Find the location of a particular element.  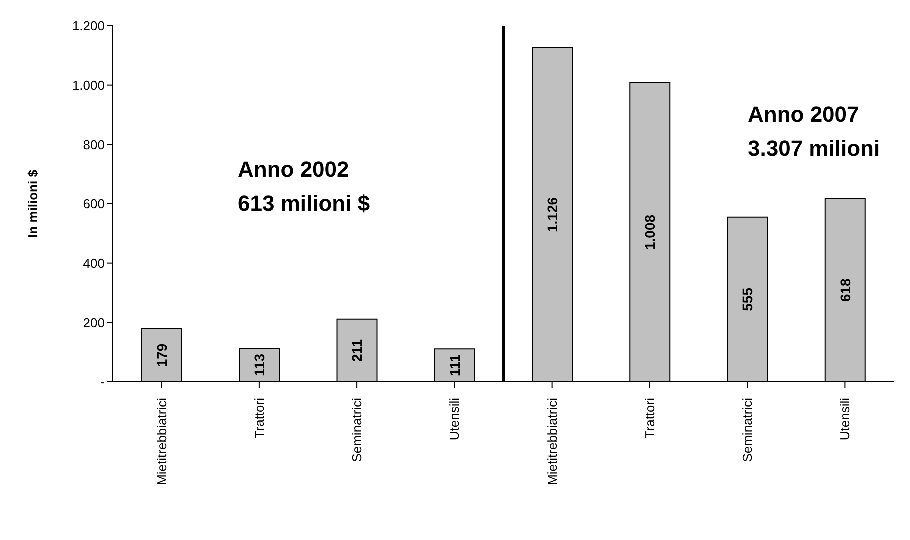

data-label: 1.126 is located at coordinates (552, 214).